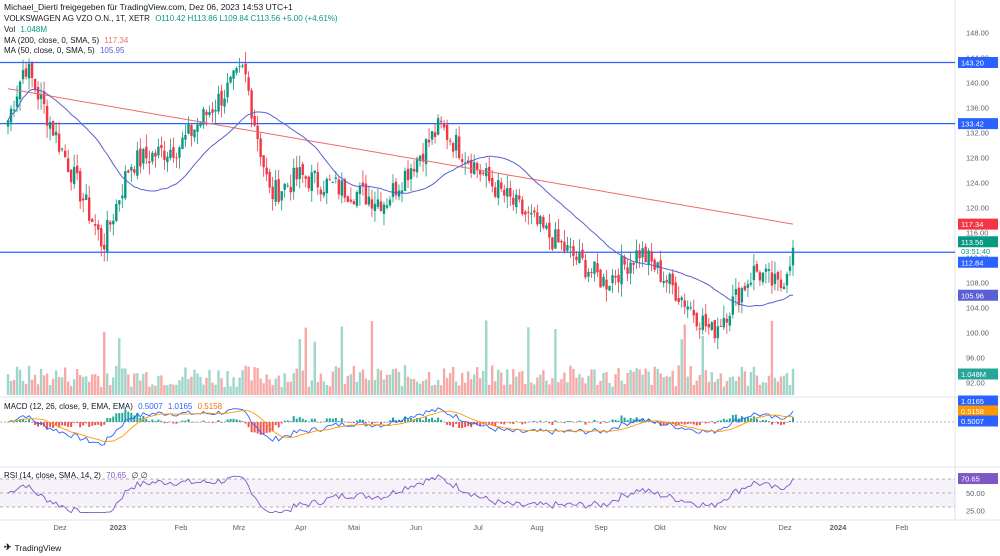 The image size is (1000, 556). What do you see at coordinates (977, 83) in the screenshot?
I see `price-tick-label: 140.00` at bounding box center [977, 83].